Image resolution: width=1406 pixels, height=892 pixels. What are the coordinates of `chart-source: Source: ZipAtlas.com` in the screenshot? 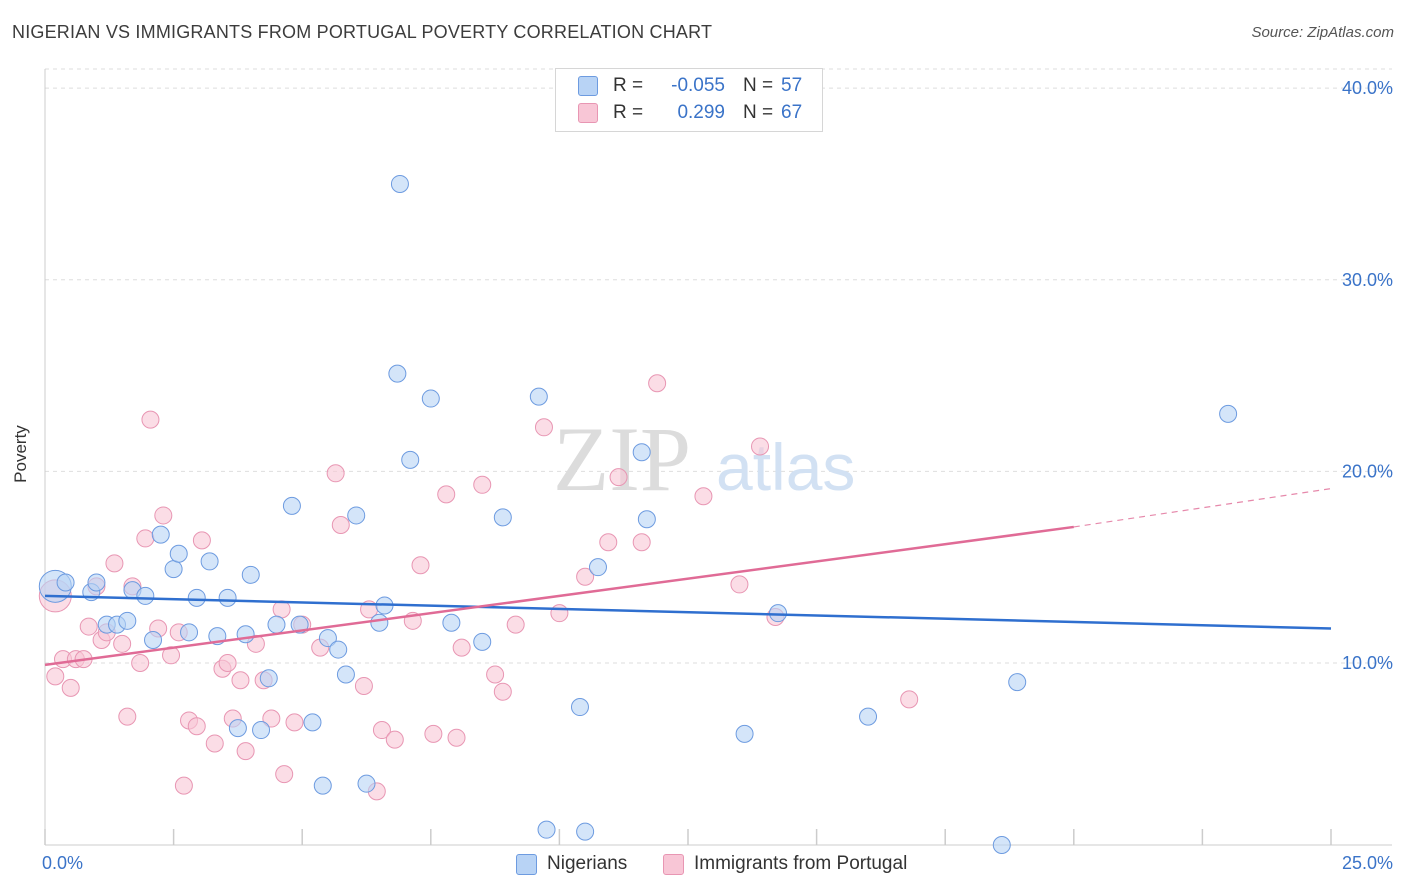 It's located at (1322, 32).